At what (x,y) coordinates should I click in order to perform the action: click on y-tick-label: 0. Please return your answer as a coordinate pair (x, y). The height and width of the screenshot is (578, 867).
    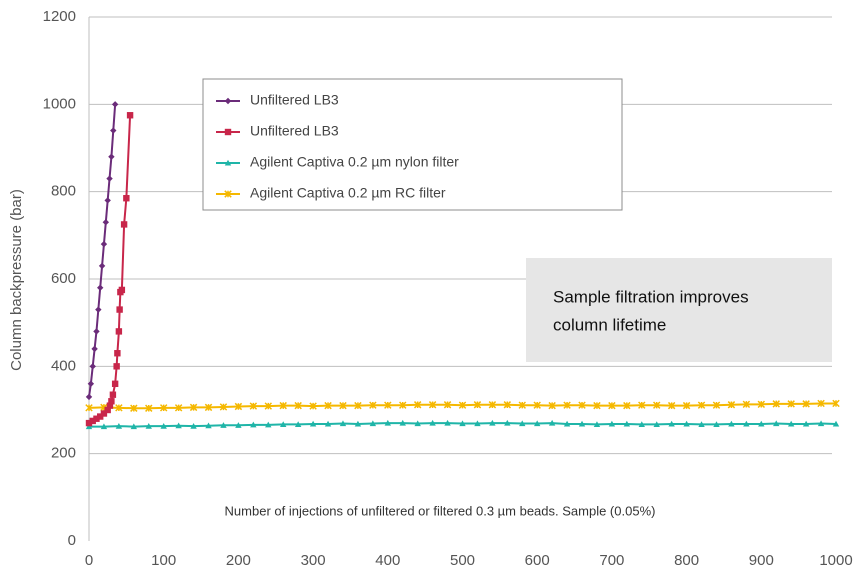
    Looking at the image, I should click on (72, 540).